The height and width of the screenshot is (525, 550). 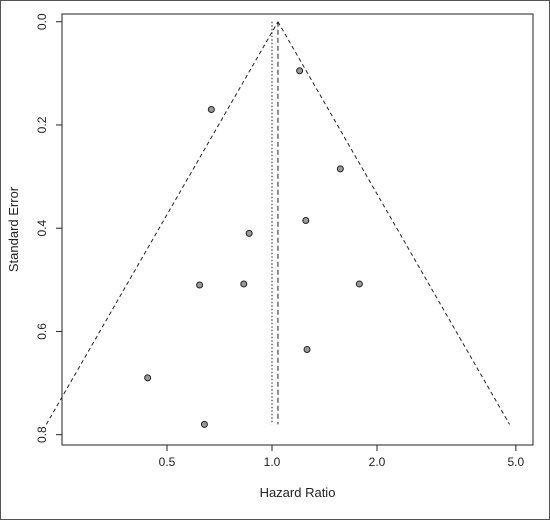 I want to click on x-tick-label: 2.0, so click(x=377, y=462).